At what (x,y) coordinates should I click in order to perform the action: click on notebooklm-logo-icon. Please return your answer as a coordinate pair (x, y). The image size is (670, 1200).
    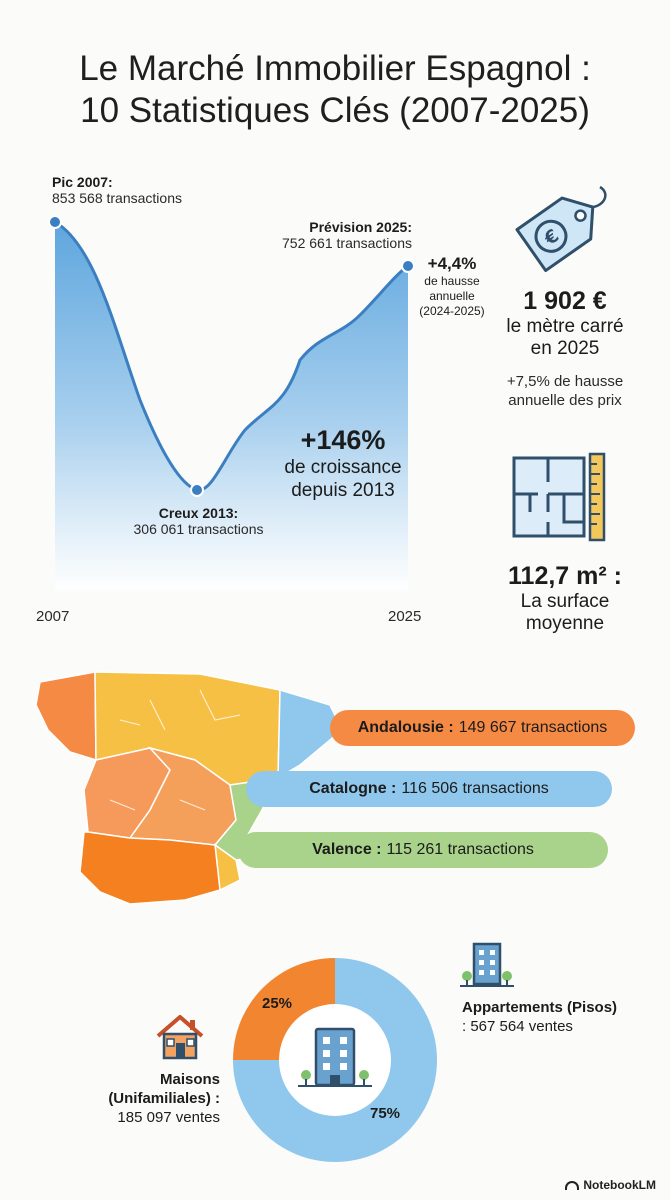
    Looking at the image, I should click on (572, 1186).